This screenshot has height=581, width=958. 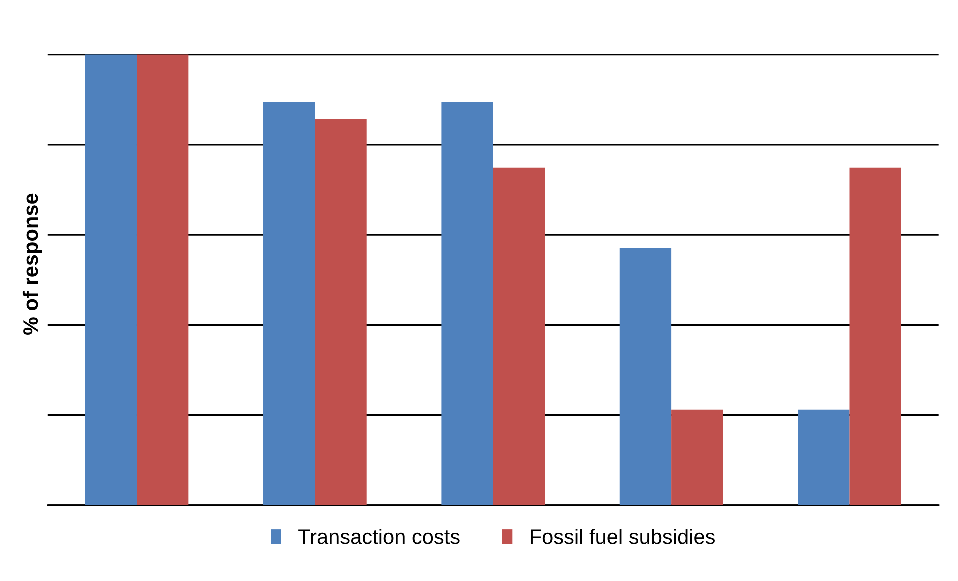 What do you see at coordinates (32, 265) in the screenshot?
I see `y-axis-title: % of response` at bounding box center [32, 265].